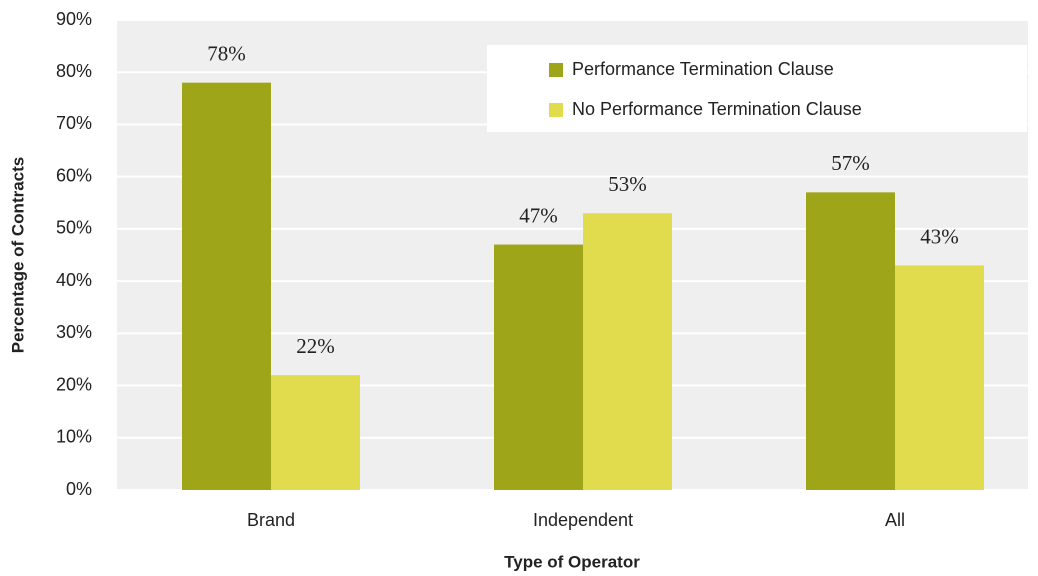 This screenshot has width=1038, height=576. I want to click on data-label: 43%, so click(939, 236).